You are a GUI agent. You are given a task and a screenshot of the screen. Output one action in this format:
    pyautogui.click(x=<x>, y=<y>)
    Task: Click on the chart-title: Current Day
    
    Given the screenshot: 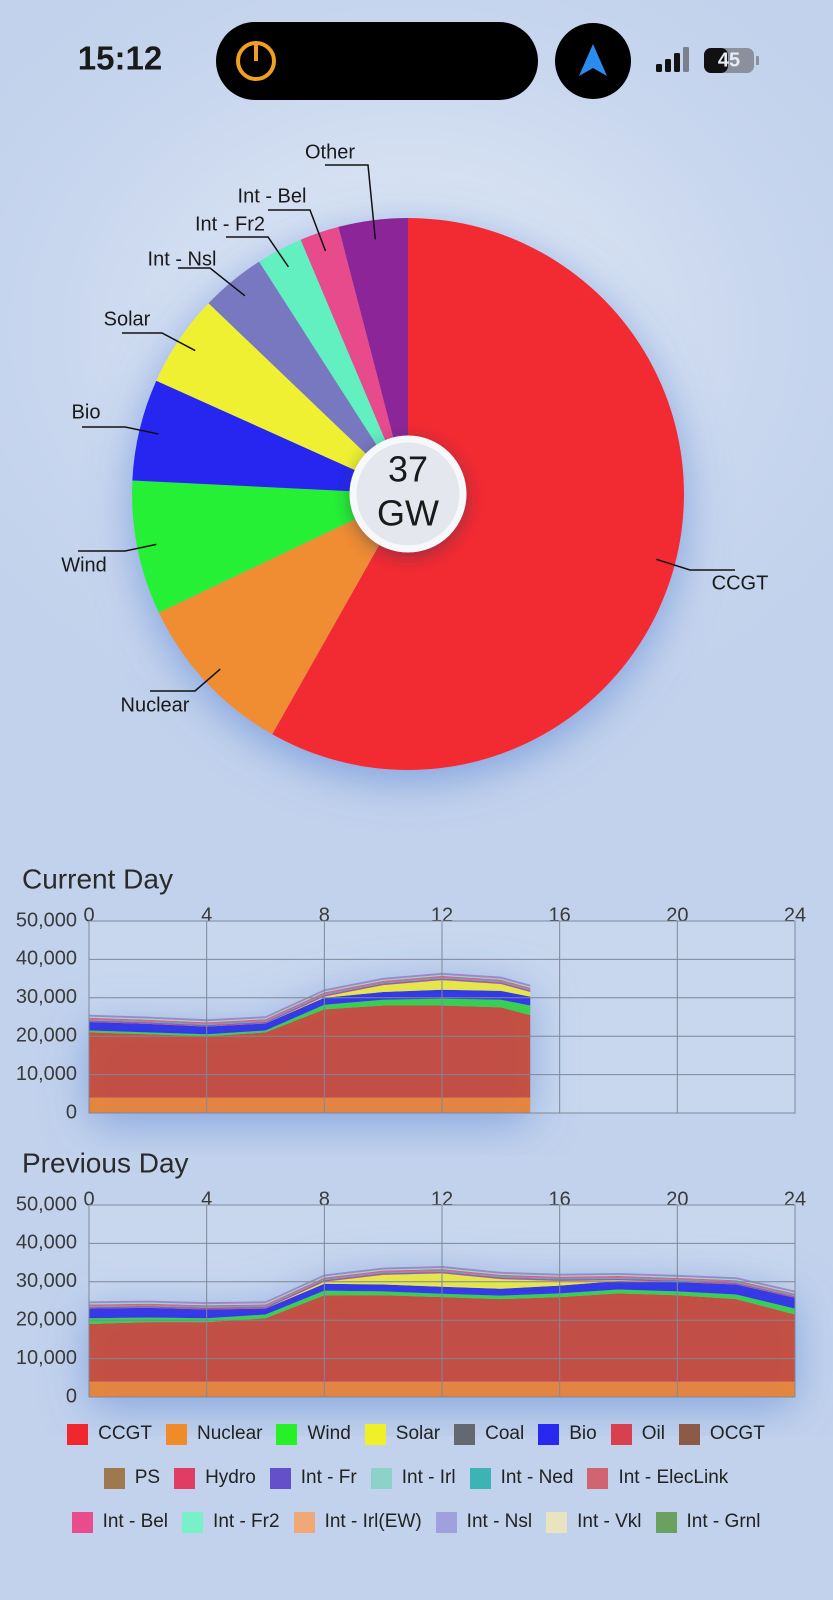 What is the action you would take?
    pyautogui.click(x=97, y=878)
    